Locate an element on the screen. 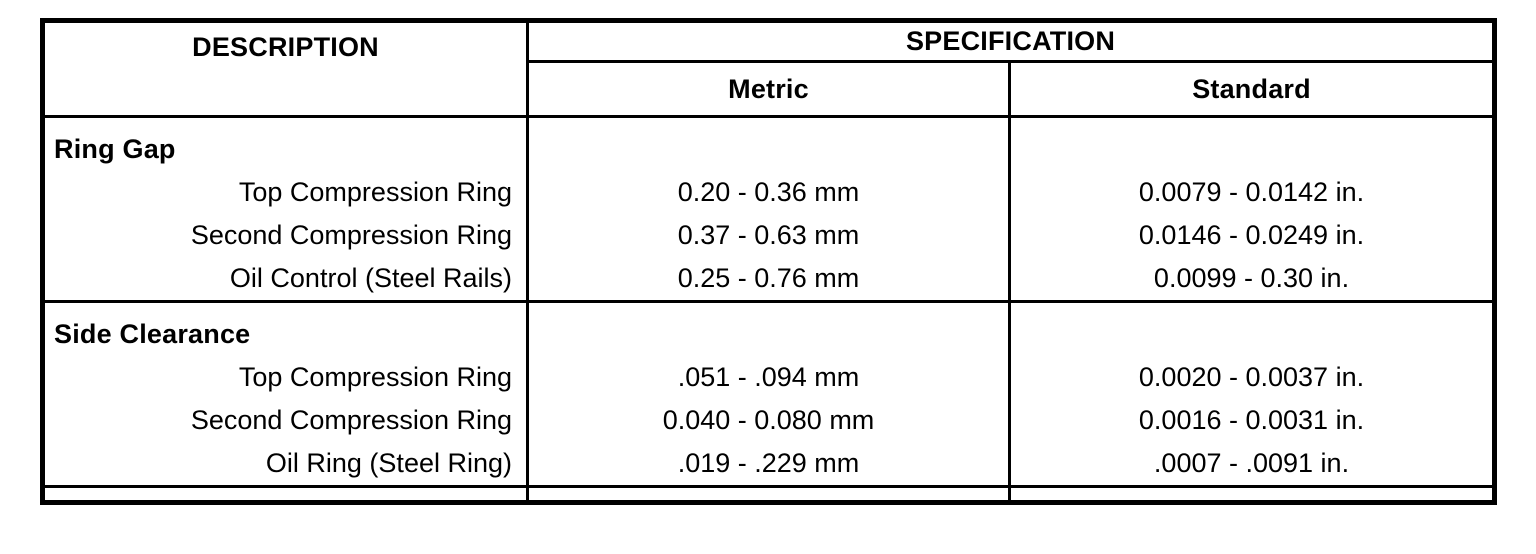 This screenshot has height=554, width=1536. metric-value: 0.20 - 0.36 mm is located at coordinates (768, 192).